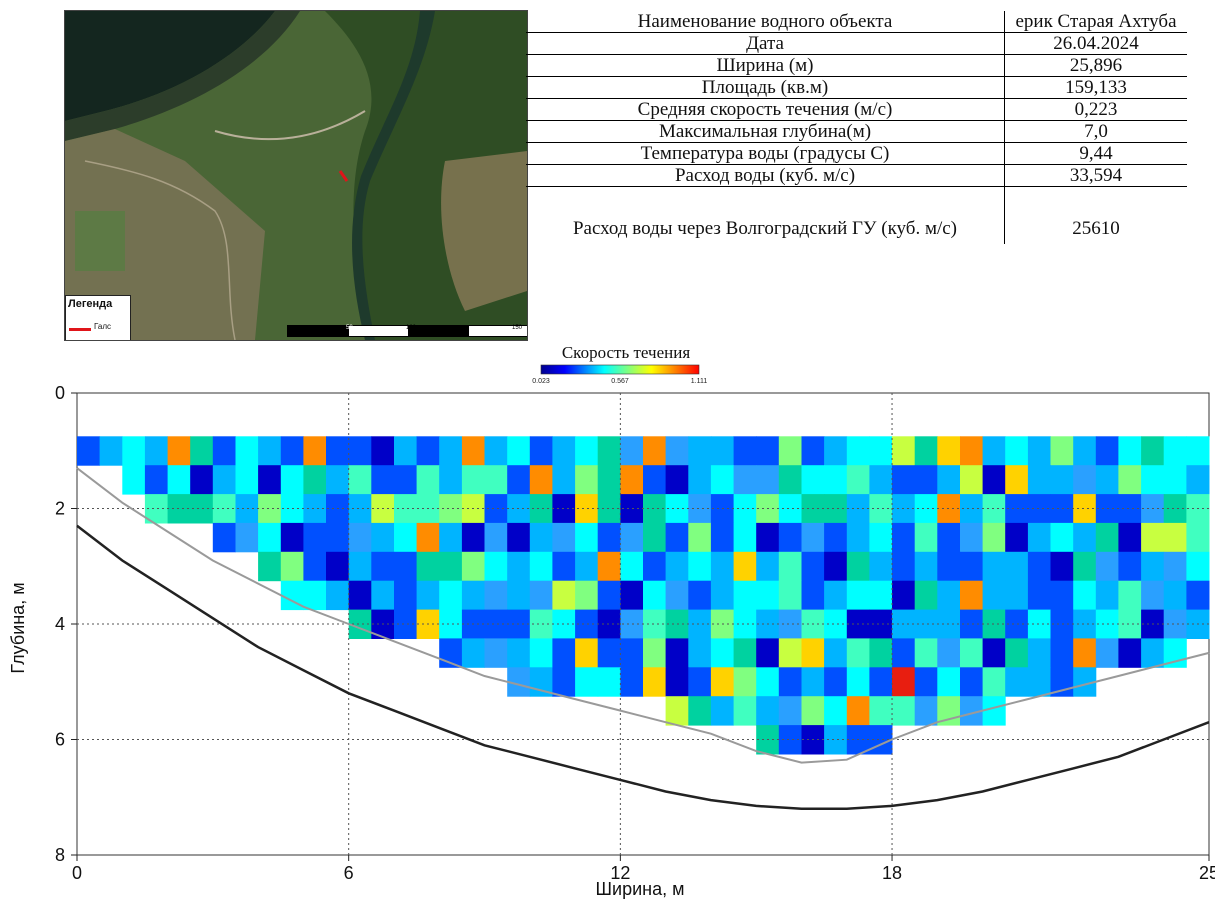 The image size is (1215, 899). Describe the element at coordinates (60, 624) in the screenshot. I see `y-tick-label: 4` at that location.